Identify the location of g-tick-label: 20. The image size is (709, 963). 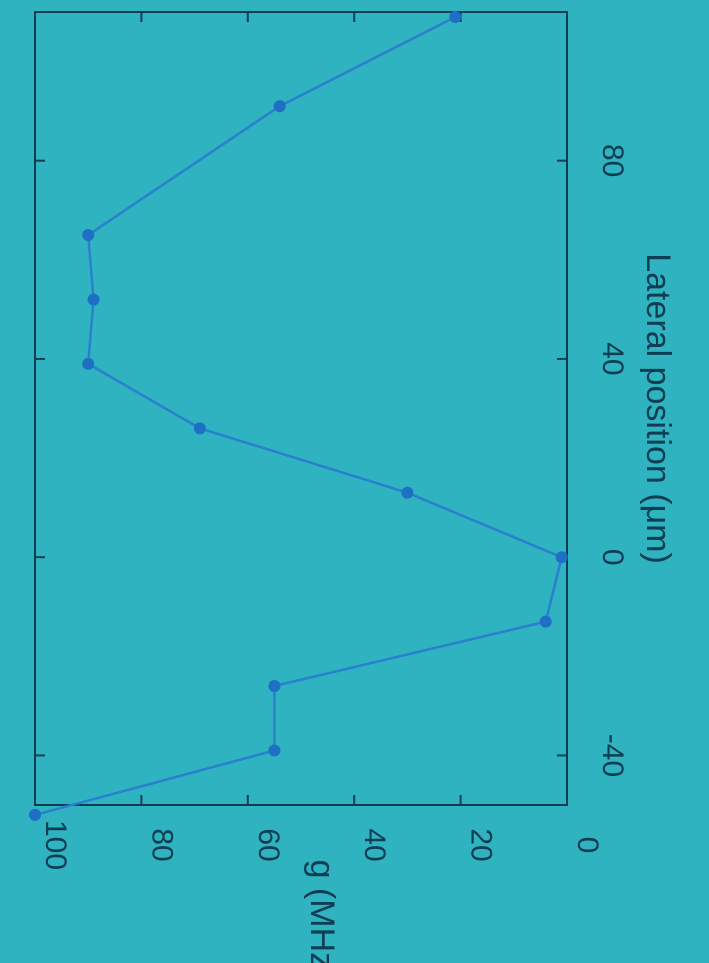
(481, 844).